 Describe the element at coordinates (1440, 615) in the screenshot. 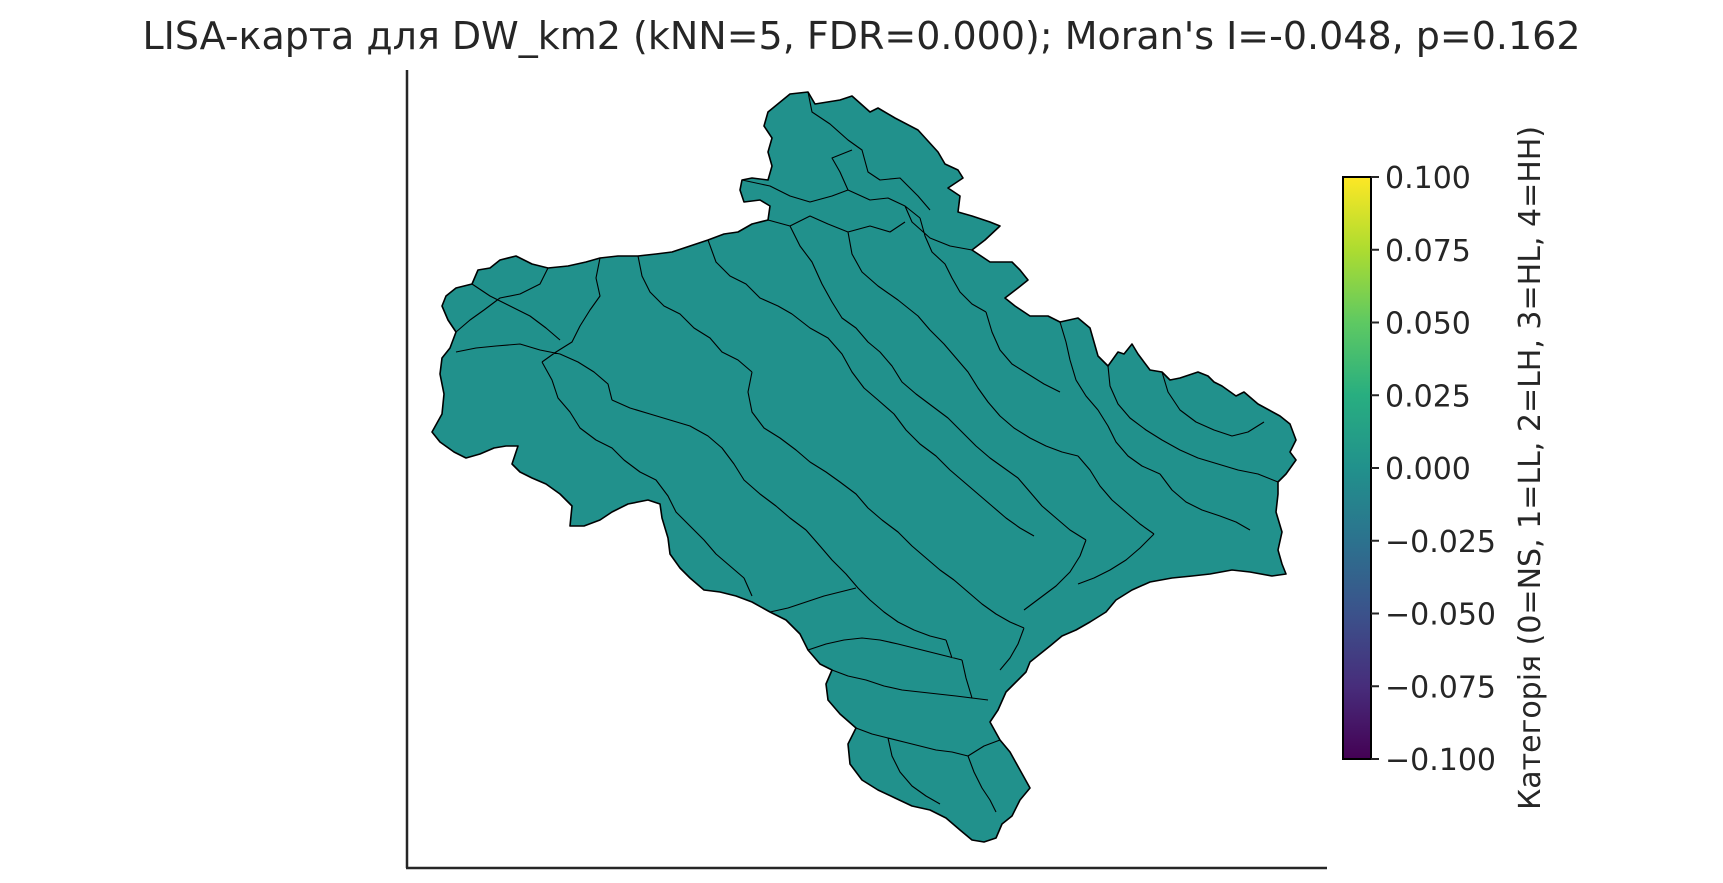

I see `colorbar-tick-label: −0.050` at that location.